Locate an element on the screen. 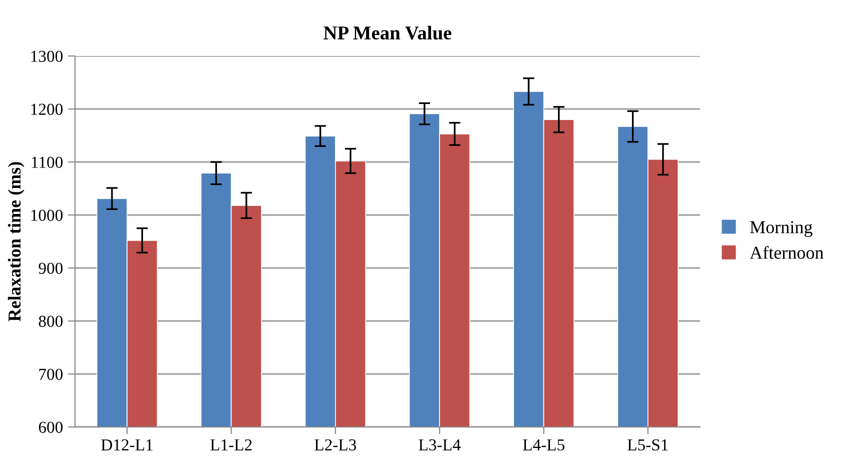  legend-label: Afternoon is located at coordinates (787, 252).